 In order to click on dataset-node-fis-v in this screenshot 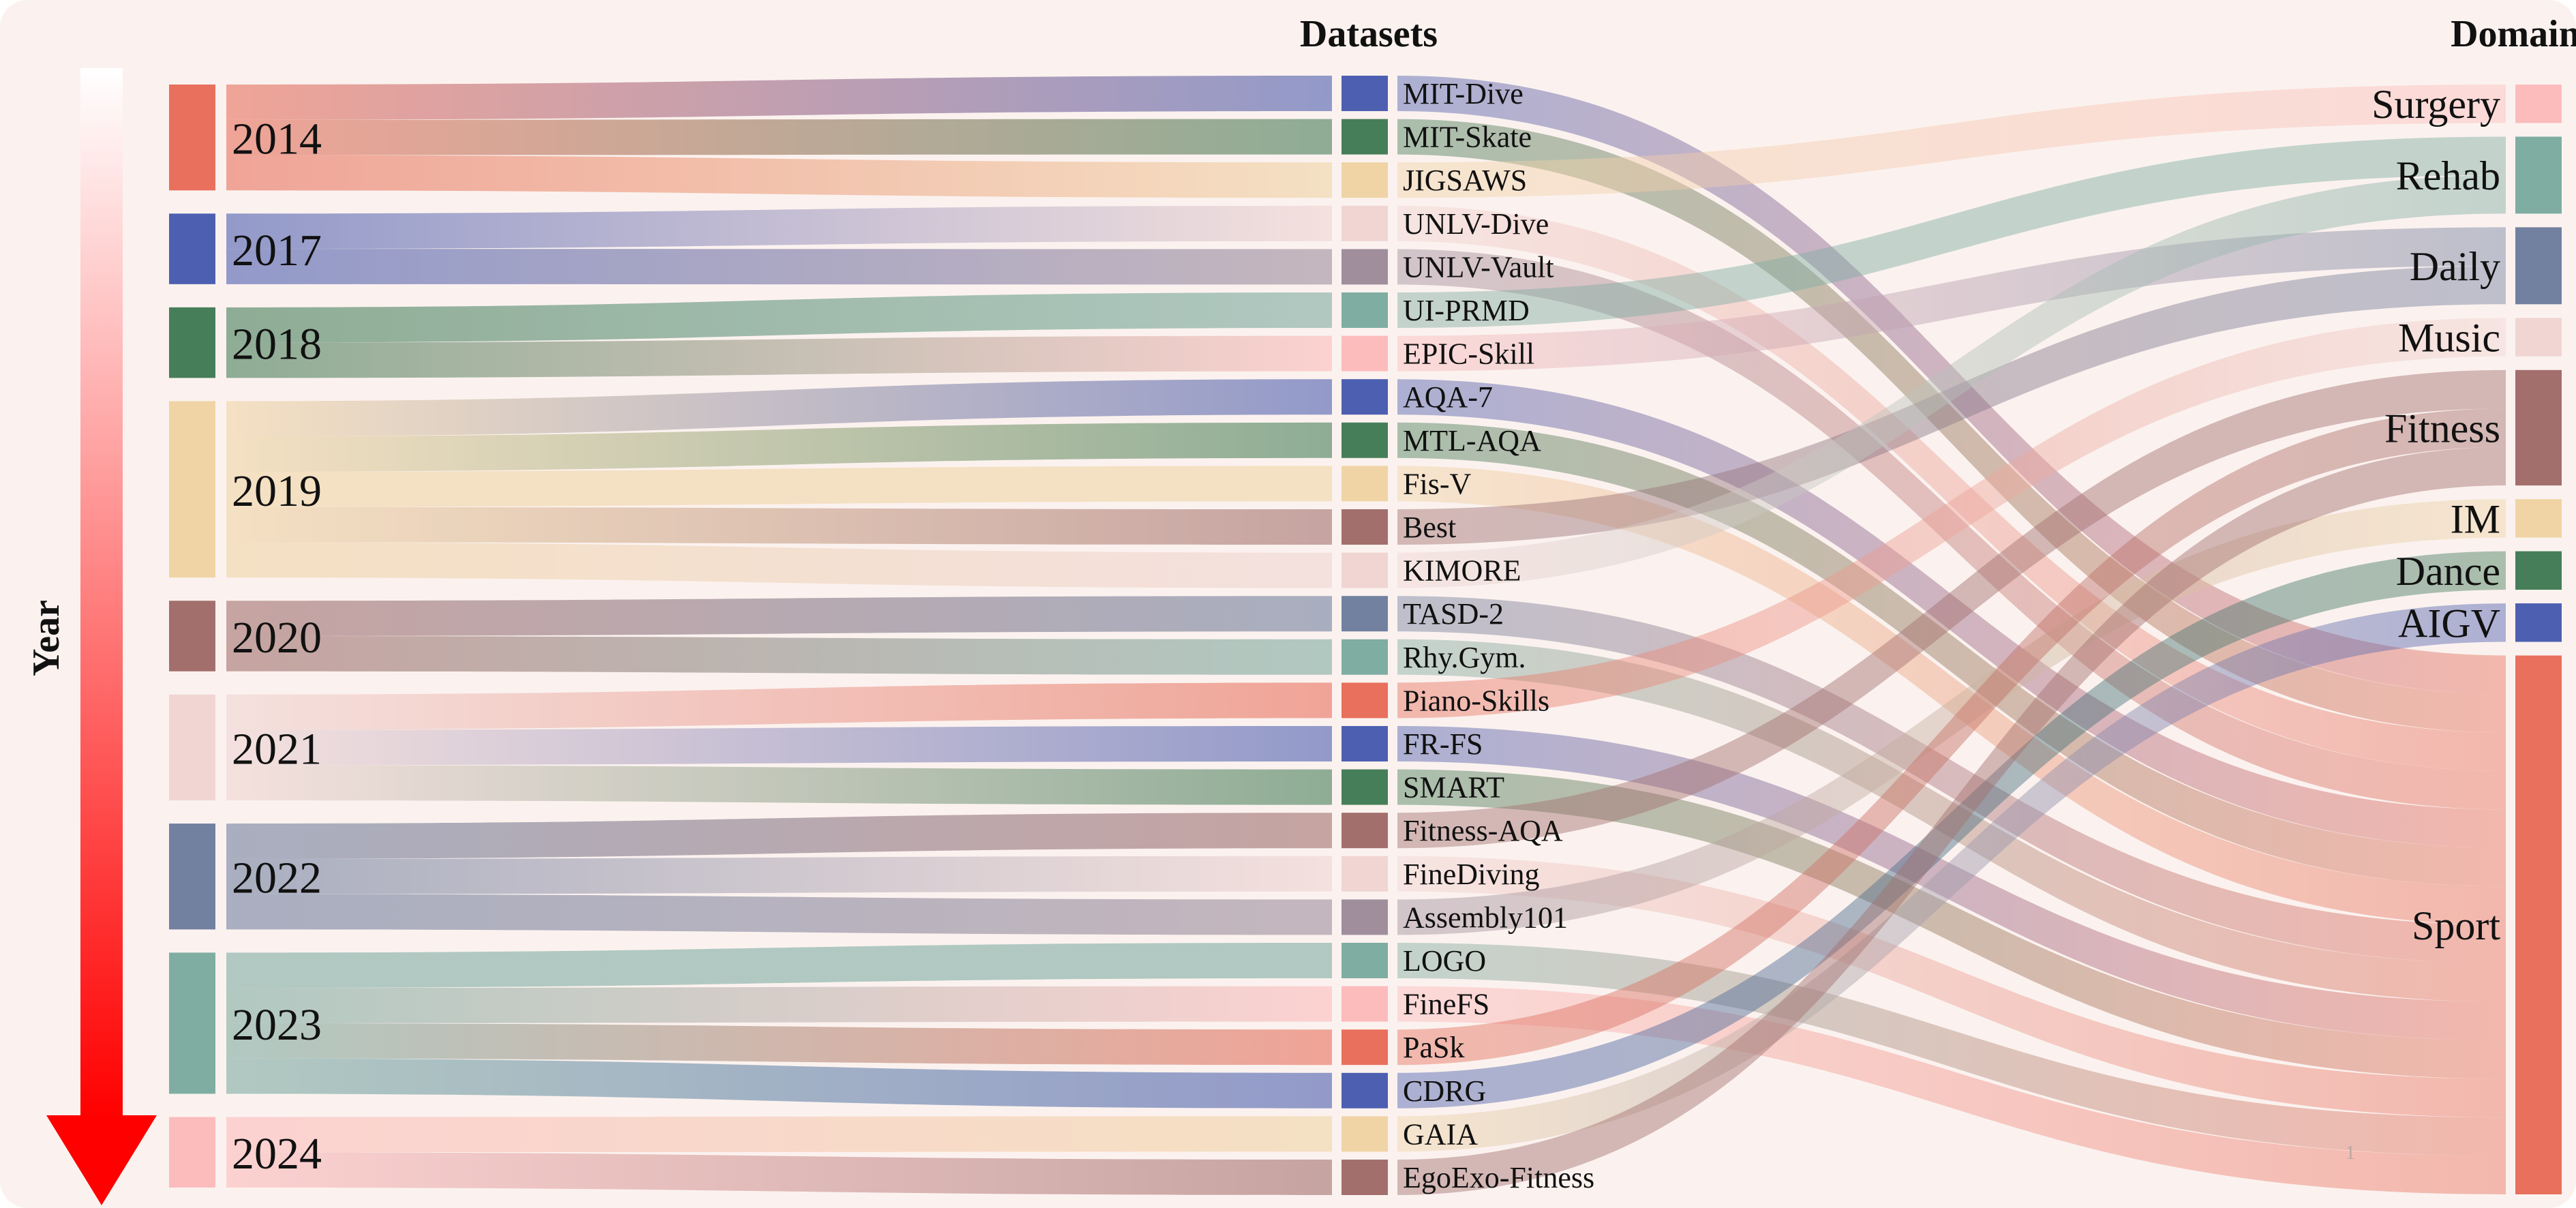, I will do `click(1365, 484)`.